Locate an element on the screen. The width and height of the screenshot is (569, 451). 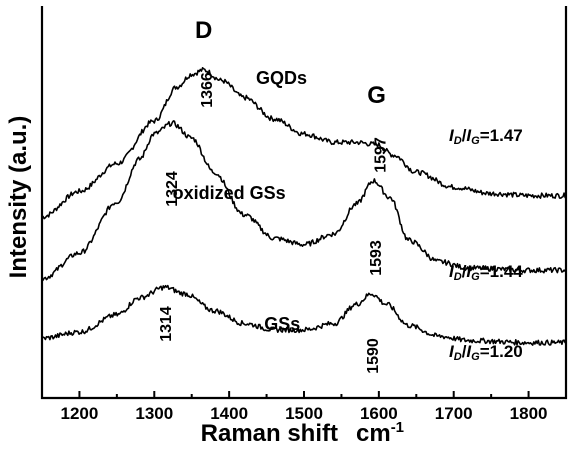
x-axis-title: Raman shift is located at coordinates (269, 433).